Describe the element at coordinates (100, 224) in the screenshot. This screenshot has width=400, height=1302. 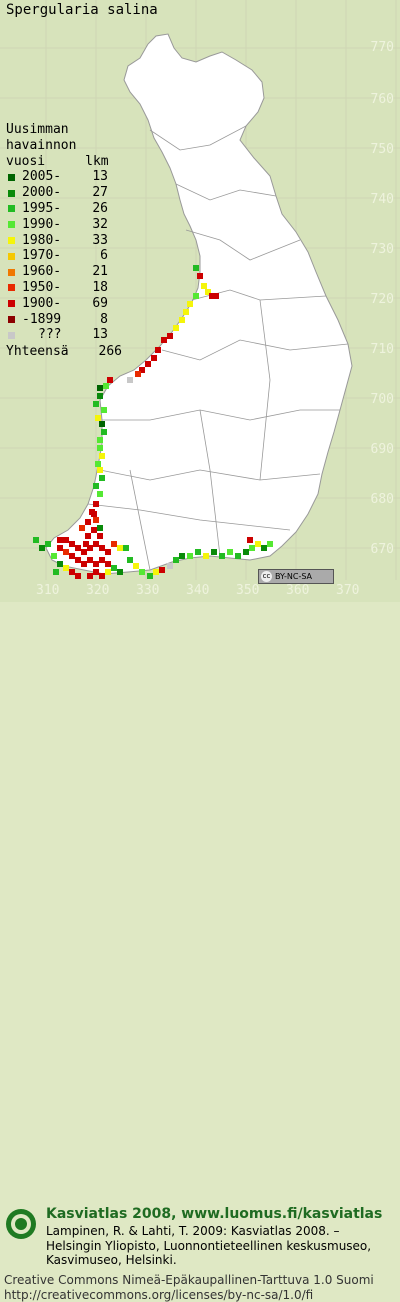
I see `legend-count: 32` at that location.